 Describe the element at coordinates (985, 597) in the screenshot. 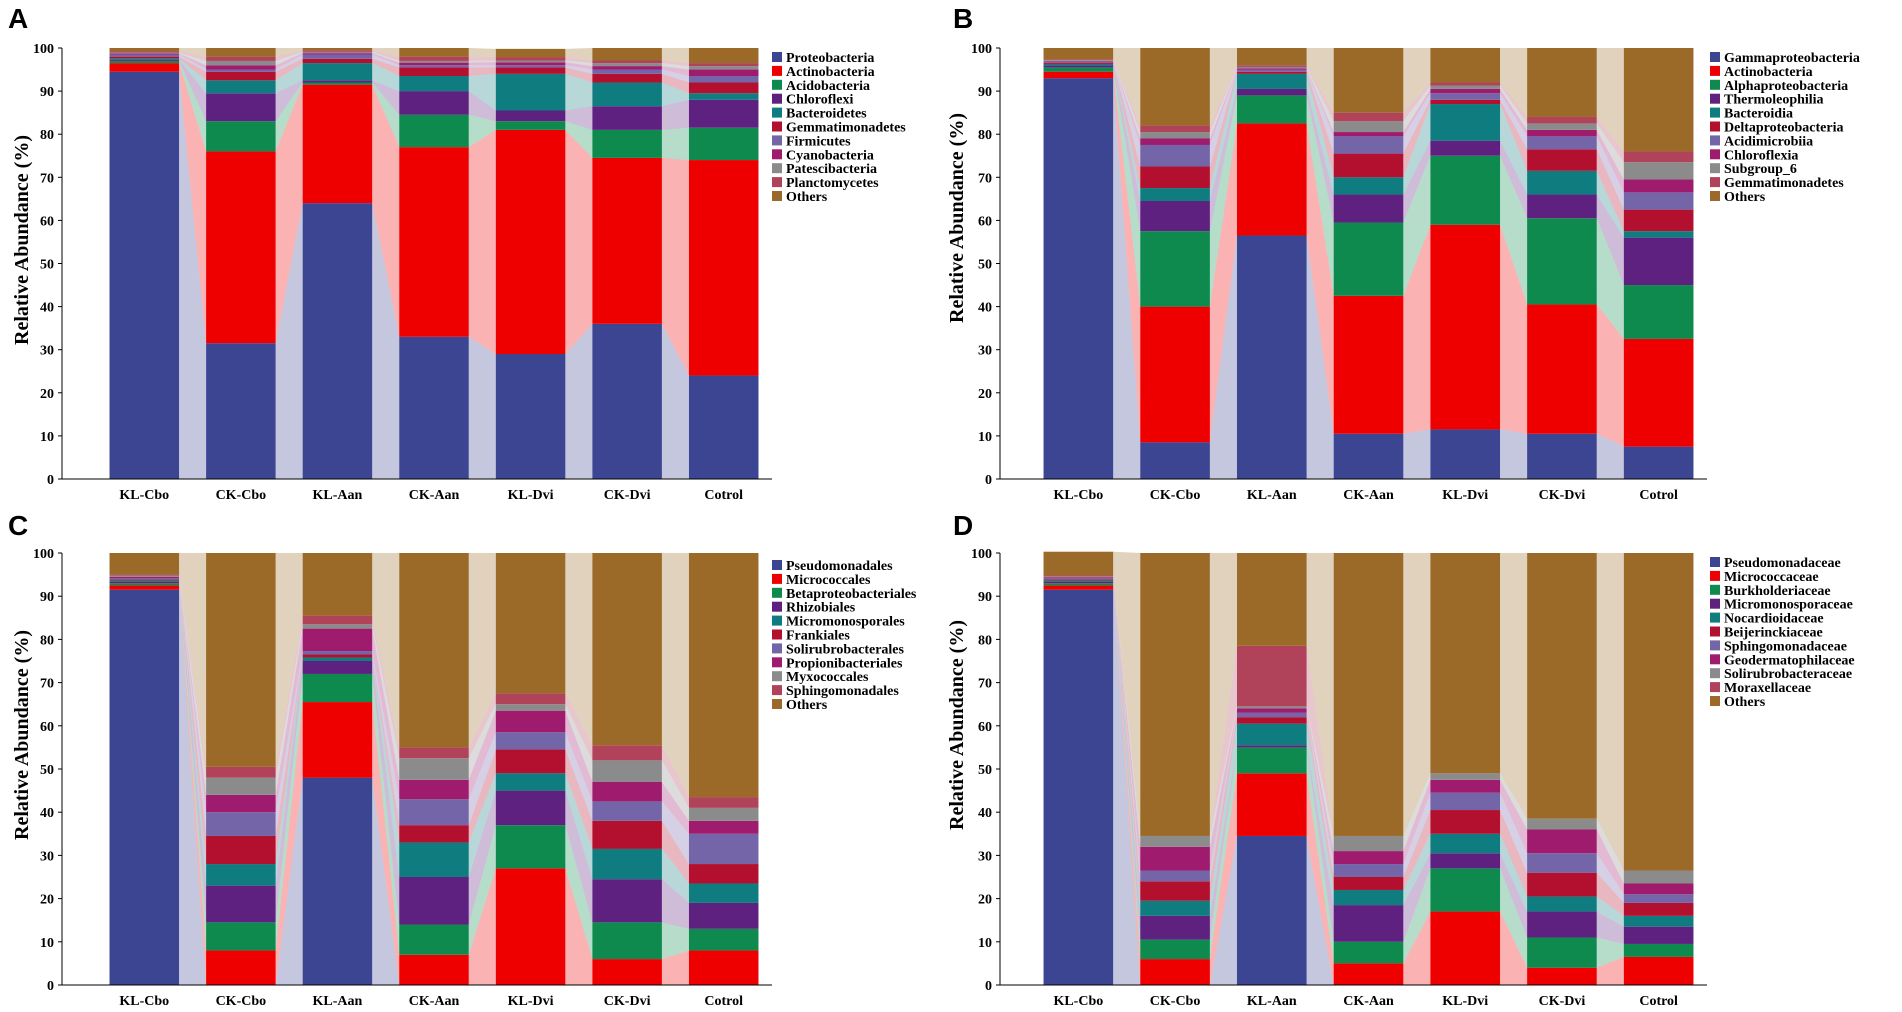

I see `y-tick-label: 90` at that location.